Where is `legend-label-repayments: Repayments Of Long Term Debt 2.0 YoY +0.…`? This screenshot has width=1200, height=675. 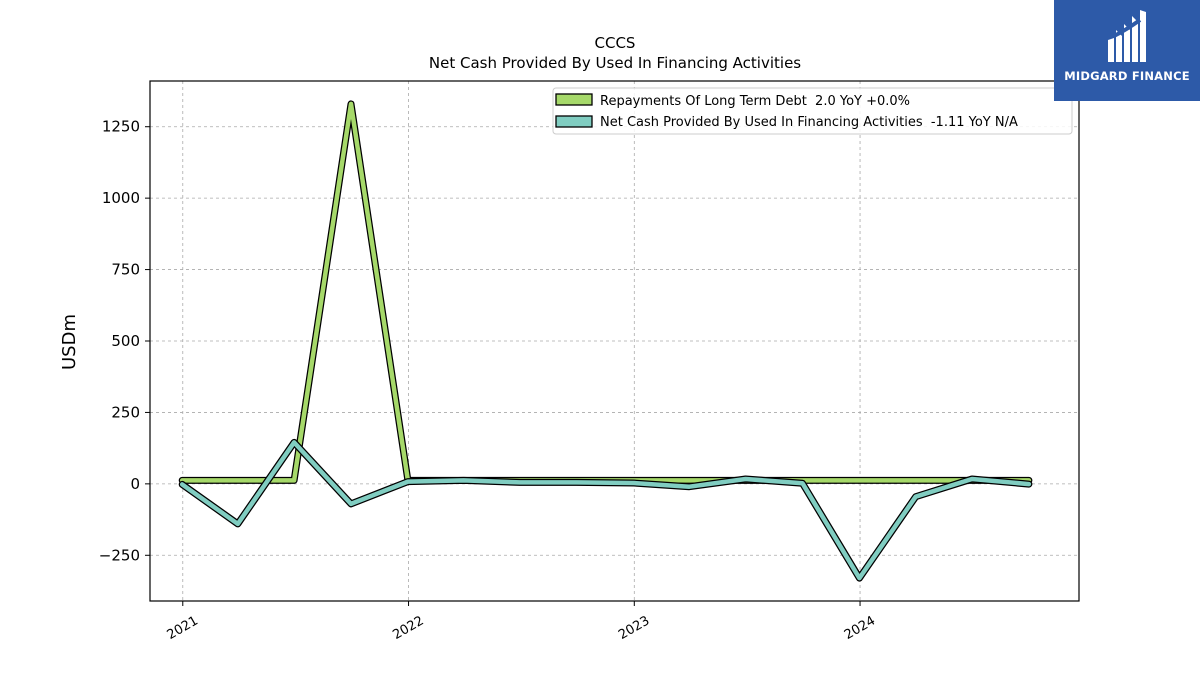
legend-label-repayments: Repayments Of Long Term Debt 2.0 YoY +0.… is located at coordinates (755, 101).